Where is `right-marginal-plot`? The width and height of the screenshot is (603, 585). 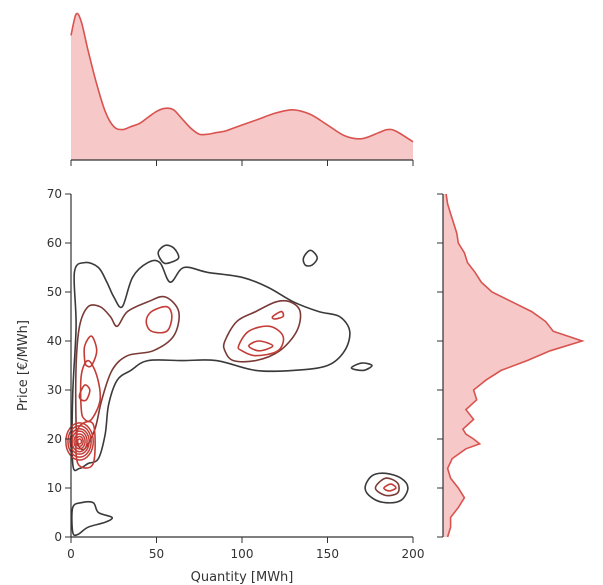 right-marginal-plot is located at coordinates (511, 365).